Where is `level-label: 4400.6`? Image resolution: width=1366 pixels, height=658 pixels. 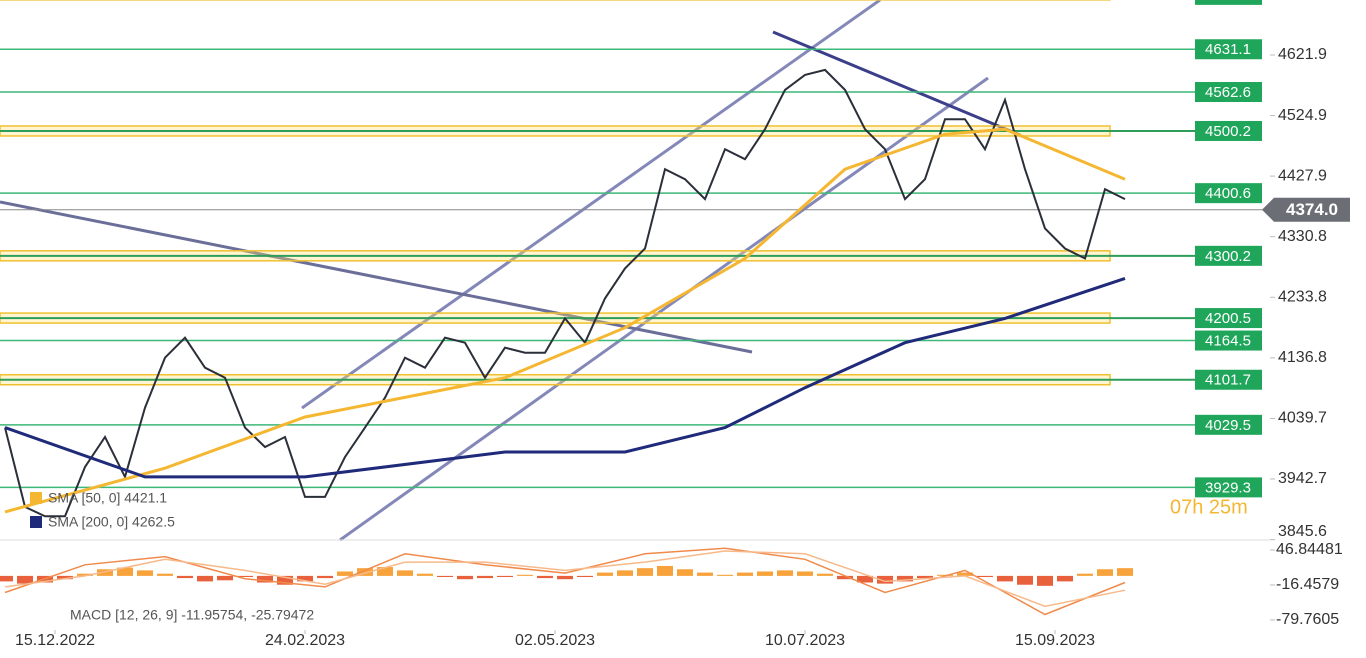
level-label: 4400.6 is located at coordinates (1228, 193).